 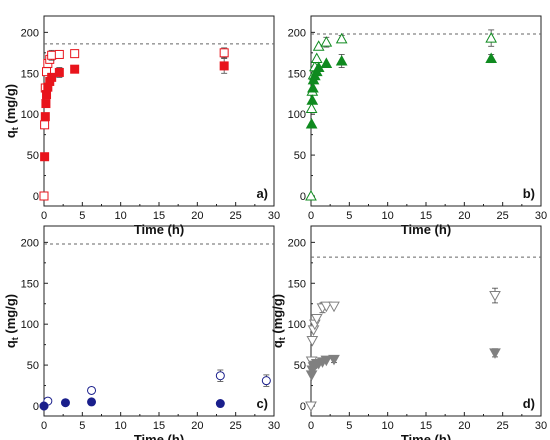 I want to click on series-filled-triangle-down, so click(x=403, y=364).